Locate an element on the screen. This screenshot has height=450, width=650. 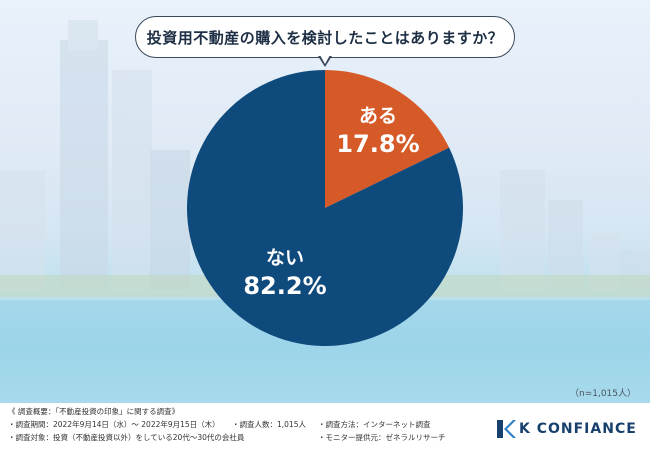
slice-label-yes: ある is located at coordinates (378, 116).